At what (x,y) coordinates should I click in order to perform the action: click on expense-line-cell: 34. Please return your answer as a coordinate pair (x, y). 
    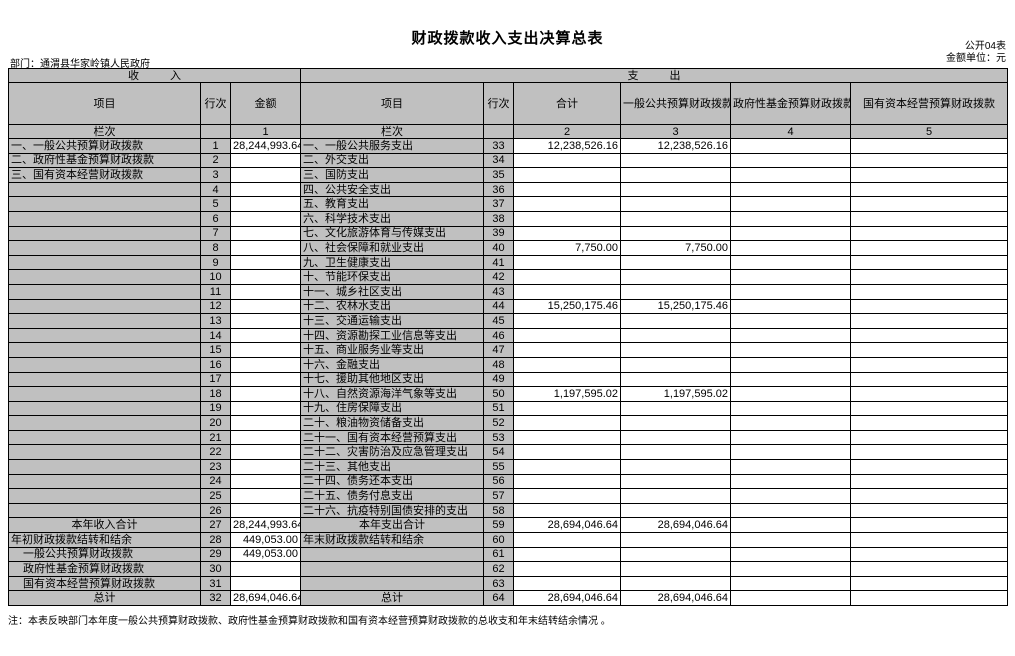
    Looking at the image, I should click on (498, 160).